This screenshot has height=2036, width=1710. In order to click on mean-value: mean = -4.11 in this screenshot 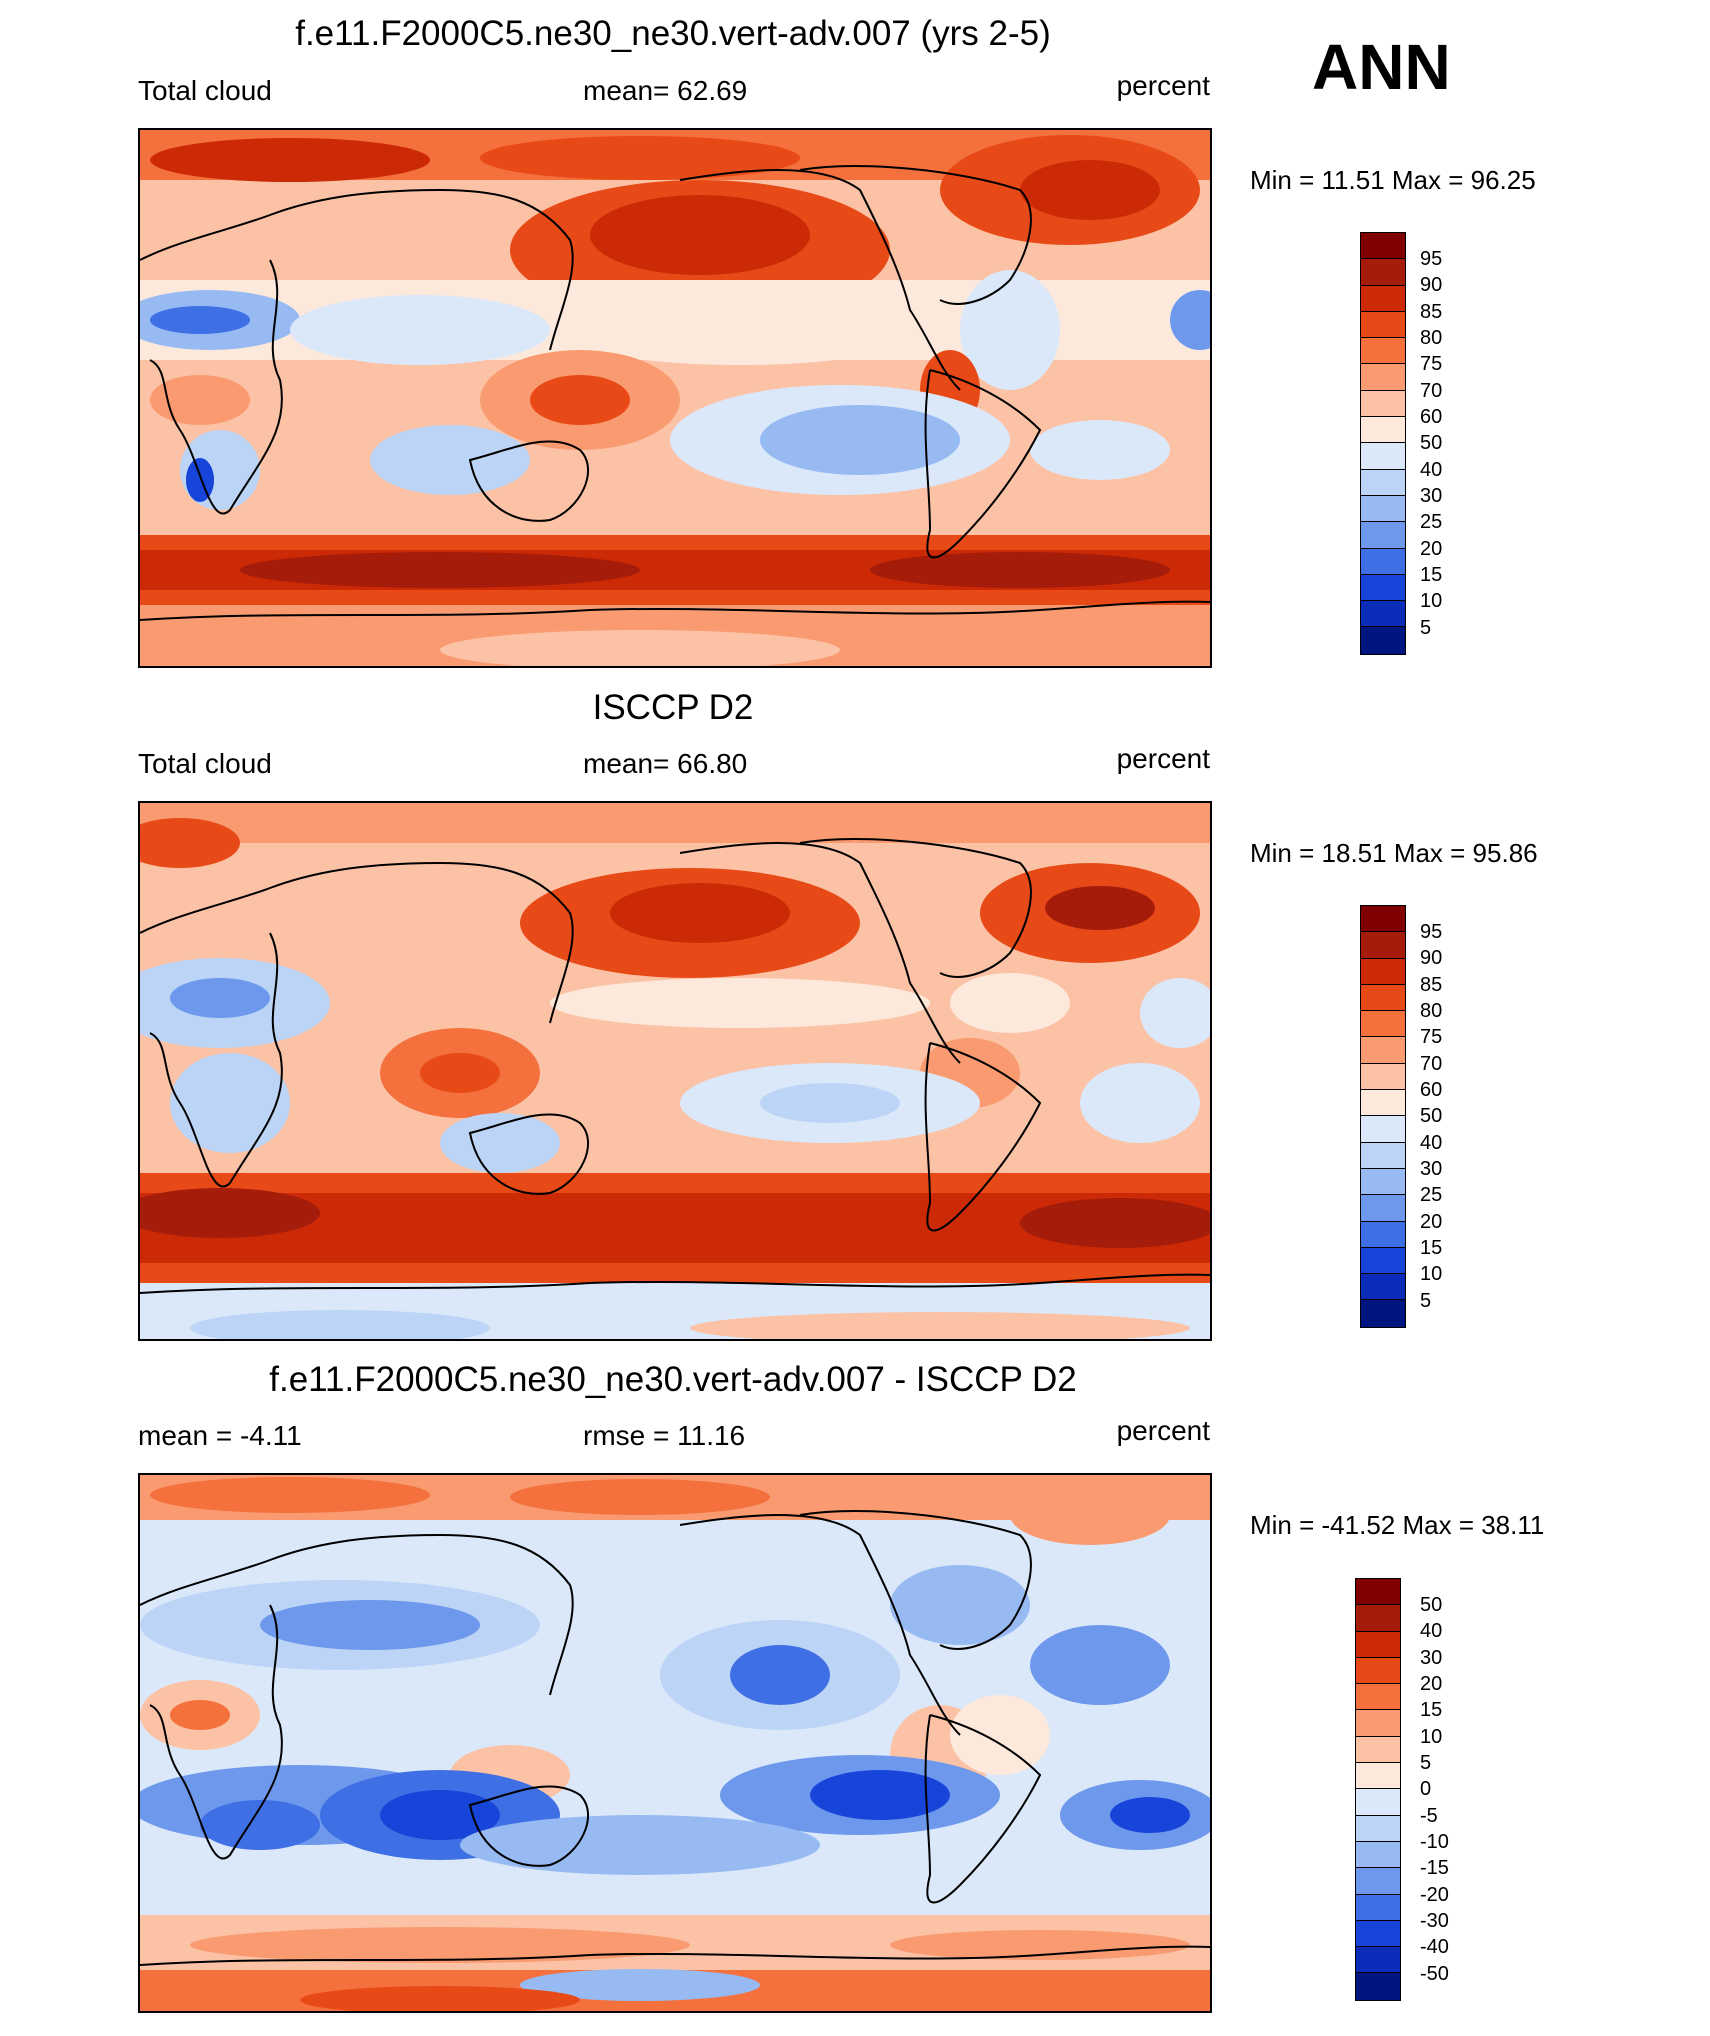, I will do `click(220, 1435)`.